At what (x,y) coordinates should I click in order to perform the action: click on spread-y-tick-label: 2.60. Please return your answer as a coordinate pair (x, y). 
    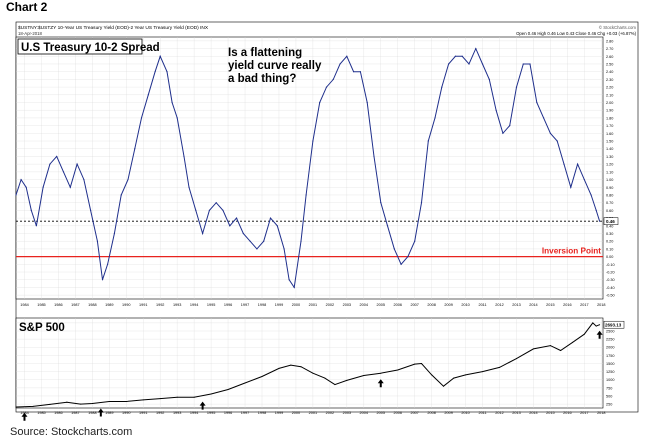
    Looking at the image, I should click on (609, 57).